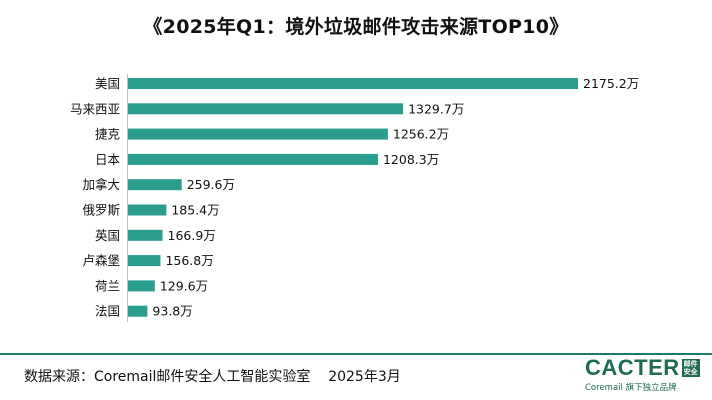  What do you see at coordinates (690, 364) in the screenshot?
I see `logo-badge-top: 邮件` at bounding box center [690, 364].